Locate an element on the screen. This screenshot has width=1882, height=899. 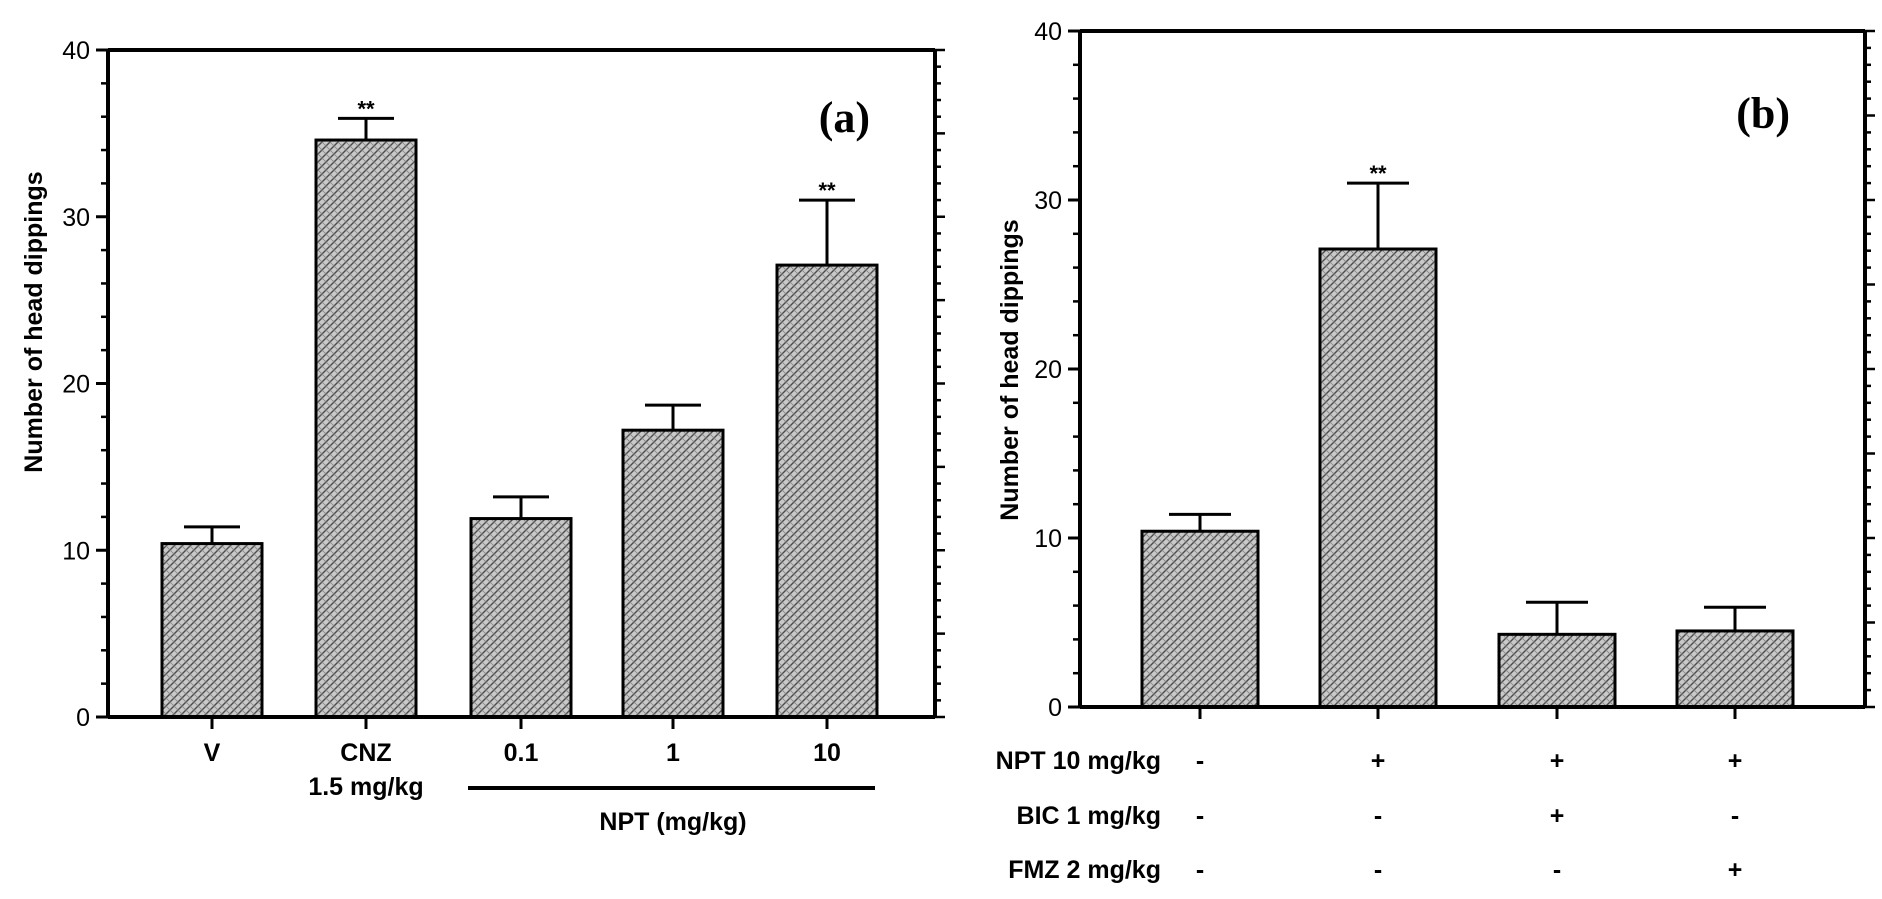
x-tick-label: V is located at coordinates (212, 753).